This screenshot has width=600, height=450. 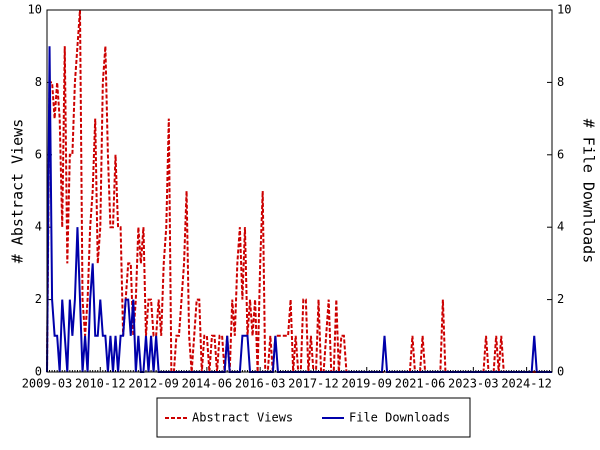 What do you see at coordinates (38, 227) in the screenshot?
I see `y-tick-label: 4` at bounding box center [38, 227].